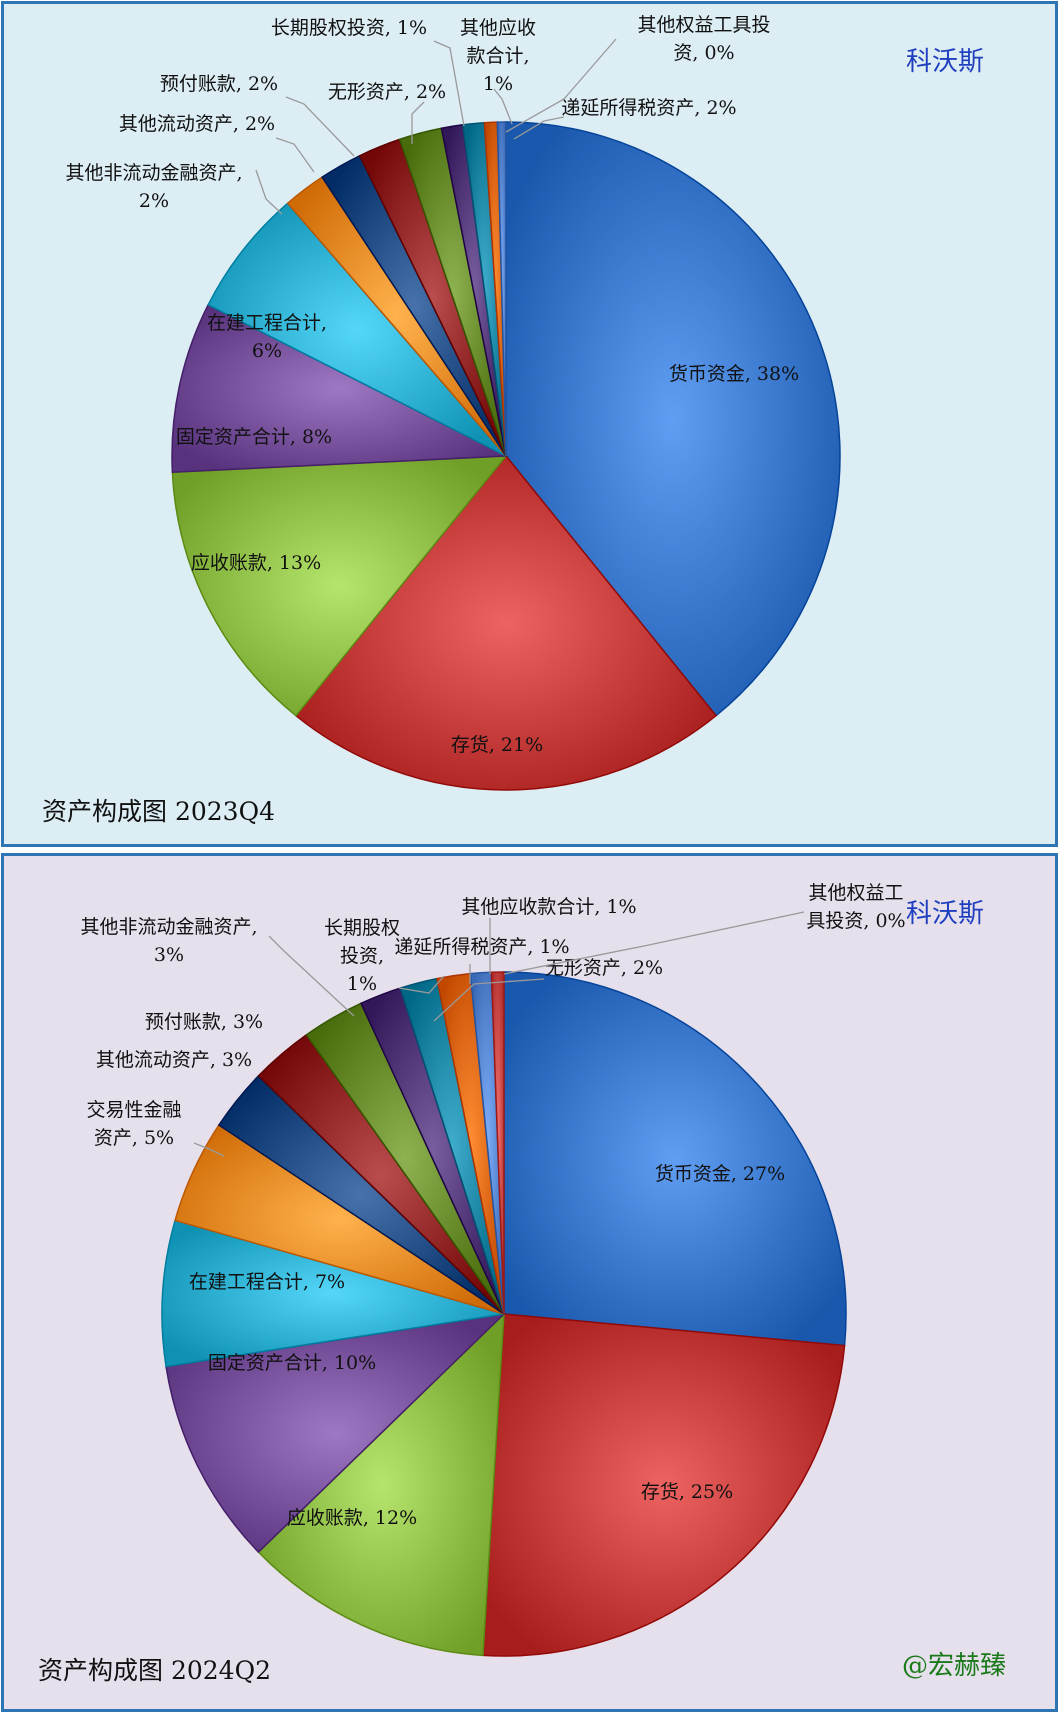 The width and height of the screenshot is (1063, 1714). I want to click on chart-title: 资产构成图 2024Q2, so click(154, 1670).